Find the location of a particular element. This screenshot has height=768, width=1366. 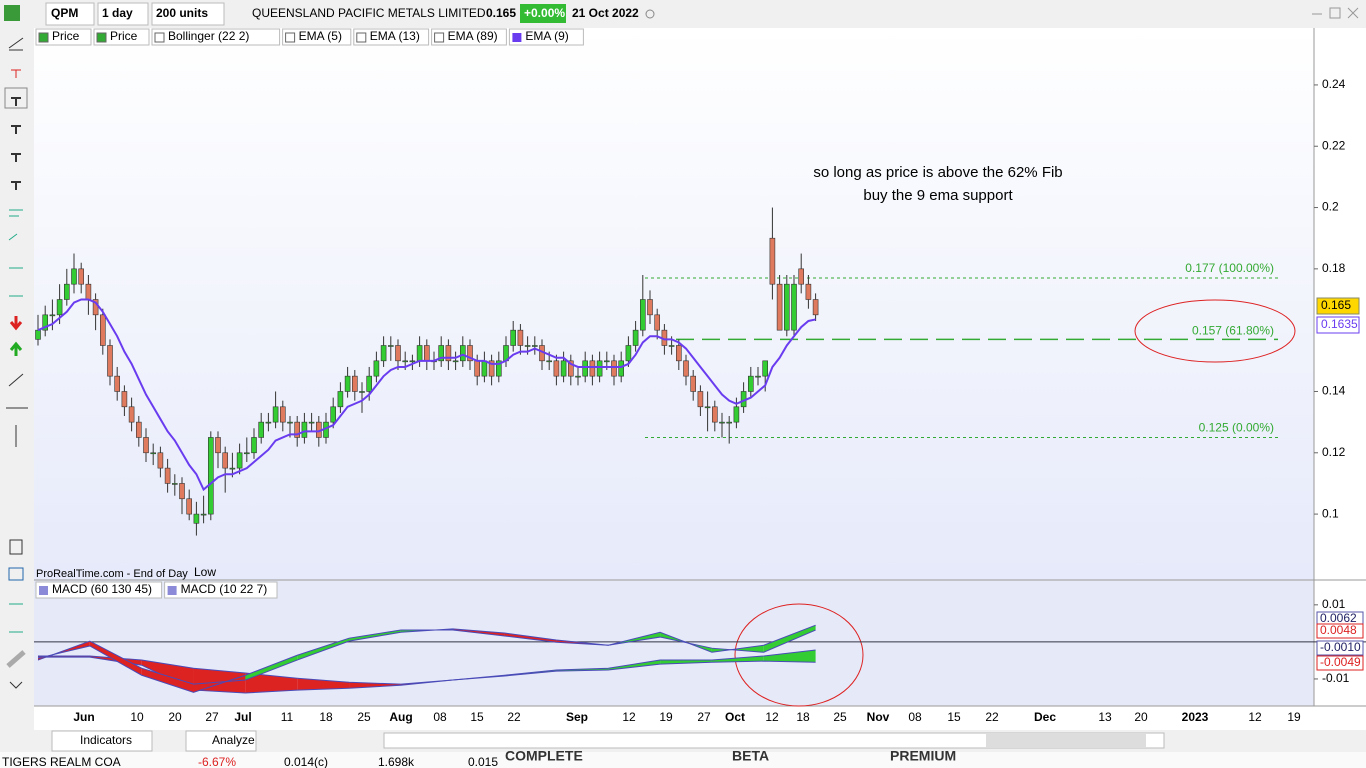

units-box is located at coordinates (188, 14).